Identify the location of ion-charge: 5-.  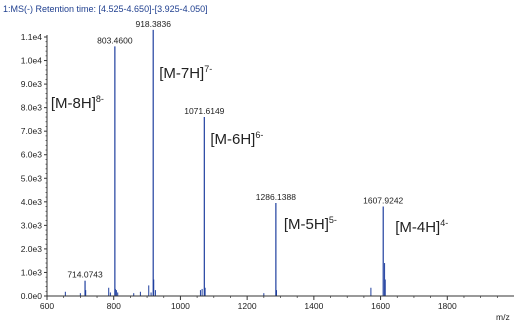
(333, 220).